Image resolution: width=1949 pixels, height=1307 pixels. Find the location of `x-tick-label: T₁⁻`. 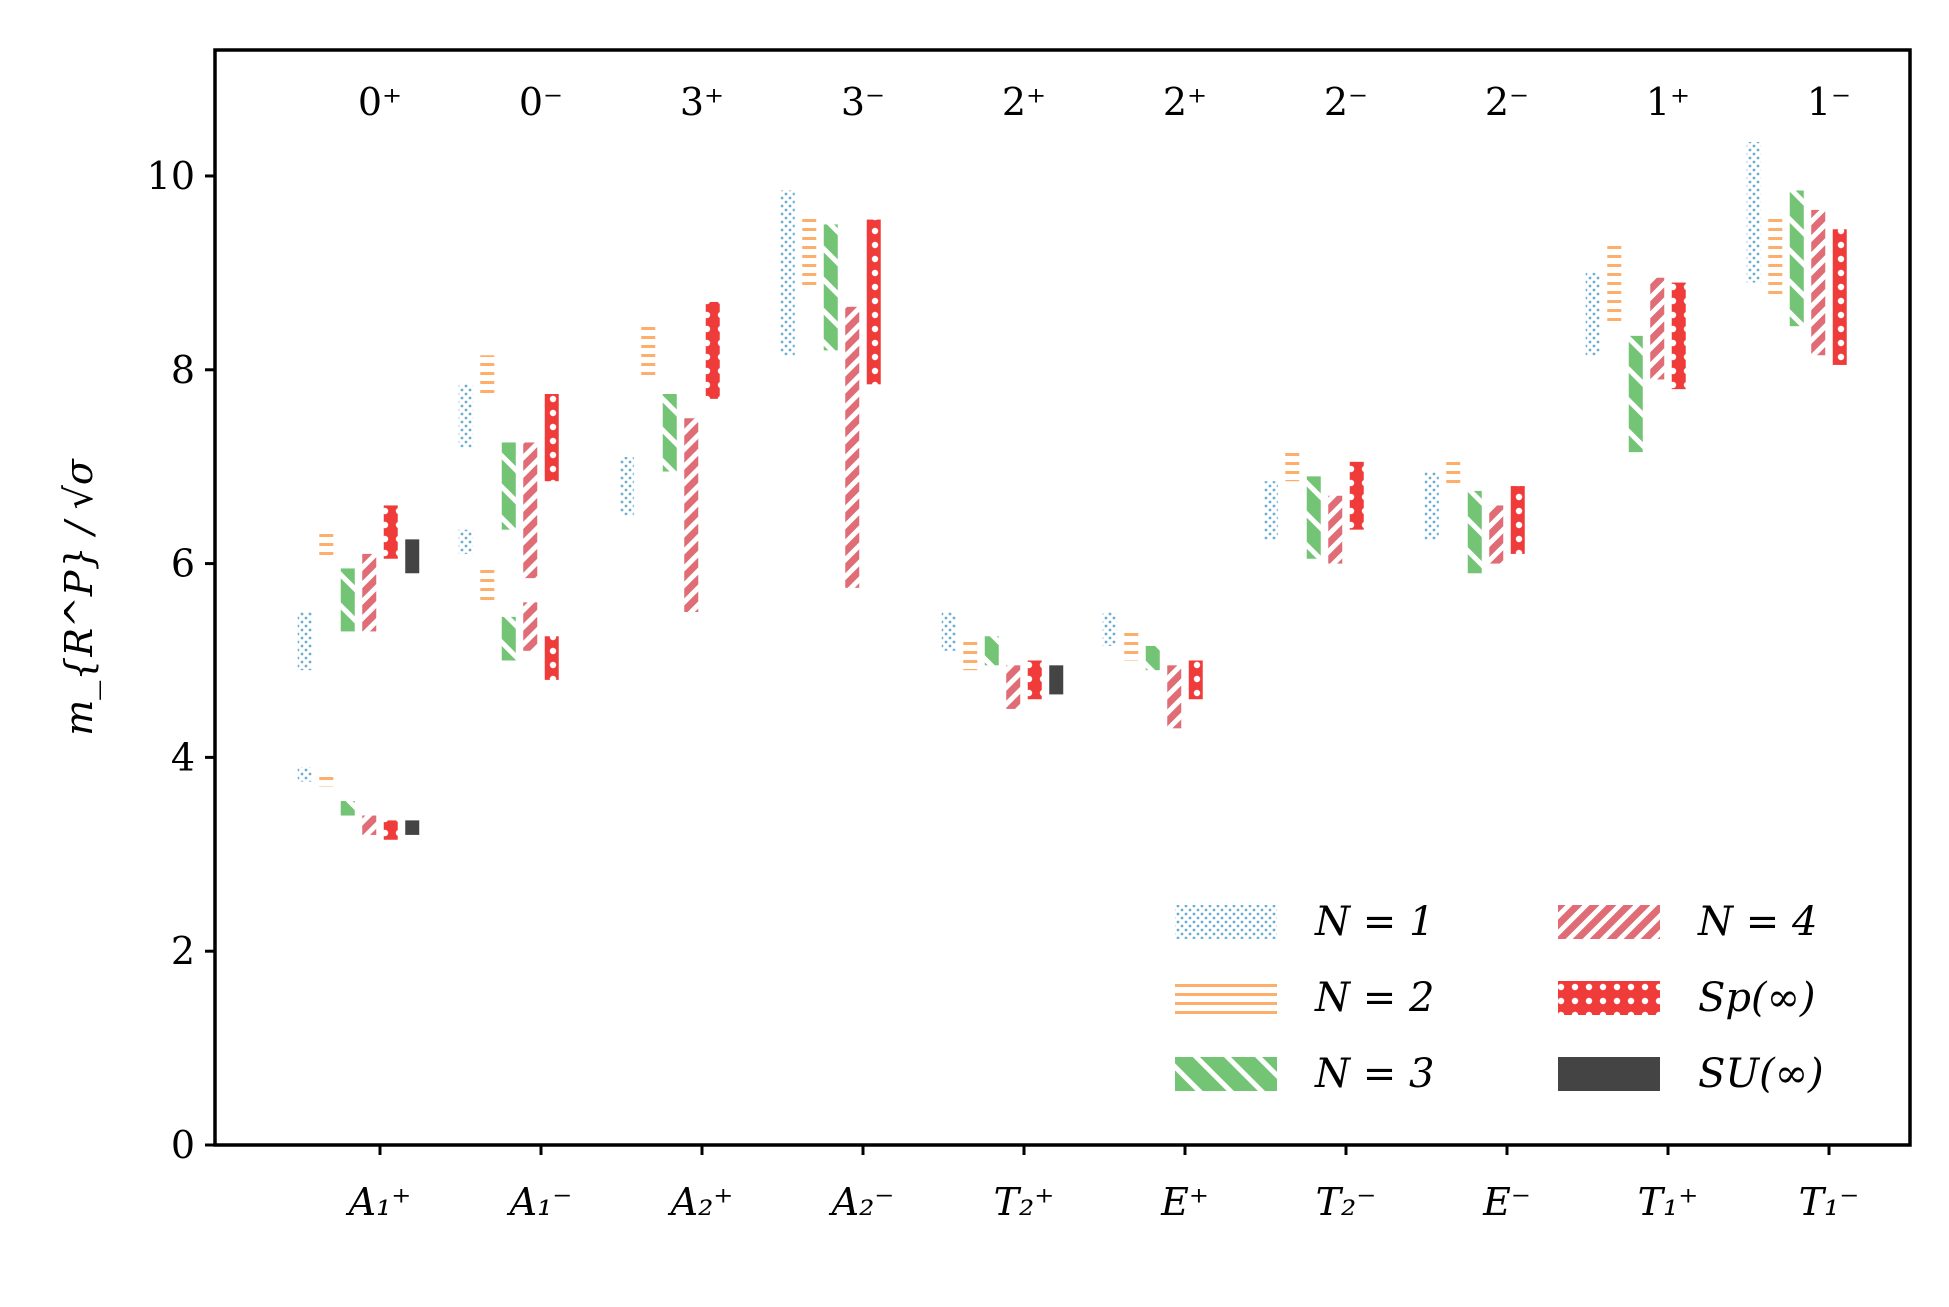

x-tick-label: T₁⁻ is located at coordinates (1829, 1202).